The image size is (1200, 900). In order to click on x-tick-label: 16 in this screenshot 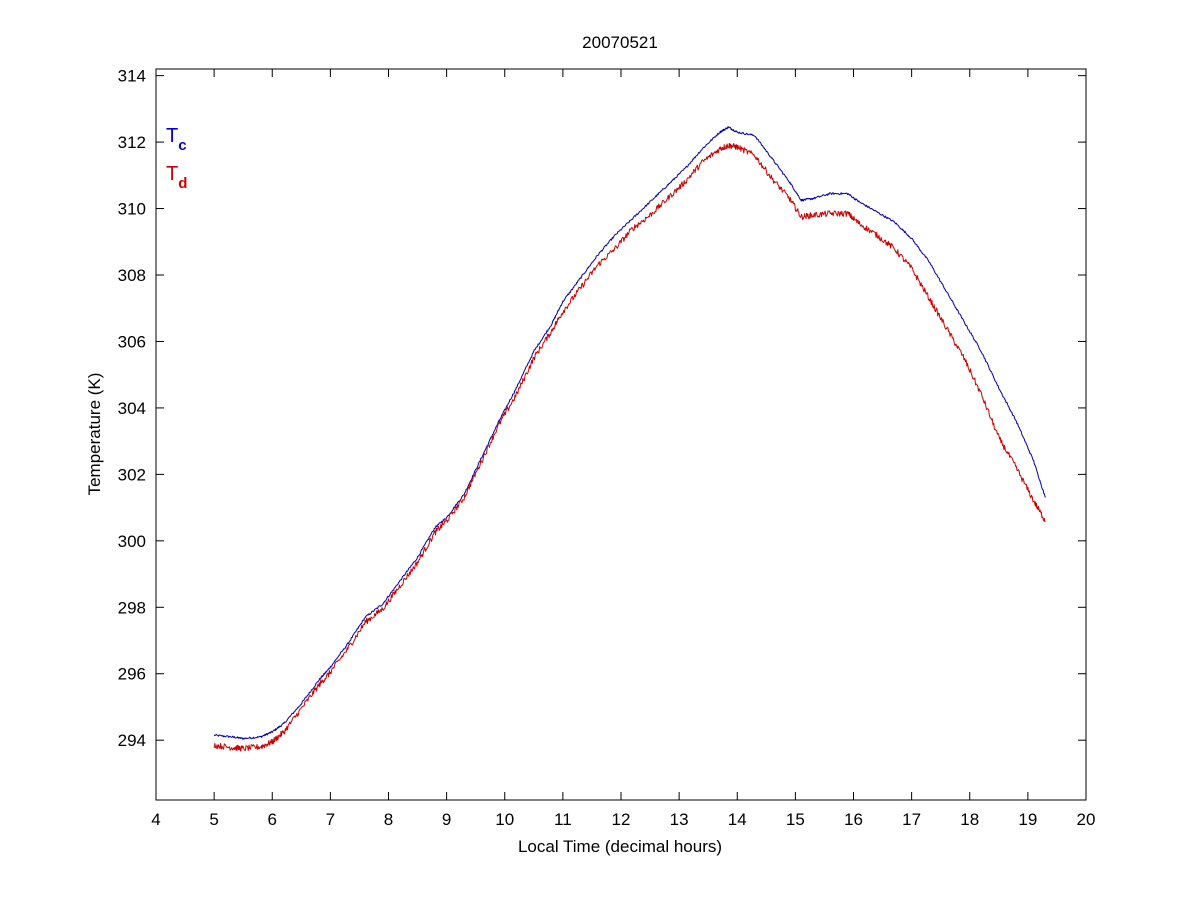, I will do `click(853, 819)`.